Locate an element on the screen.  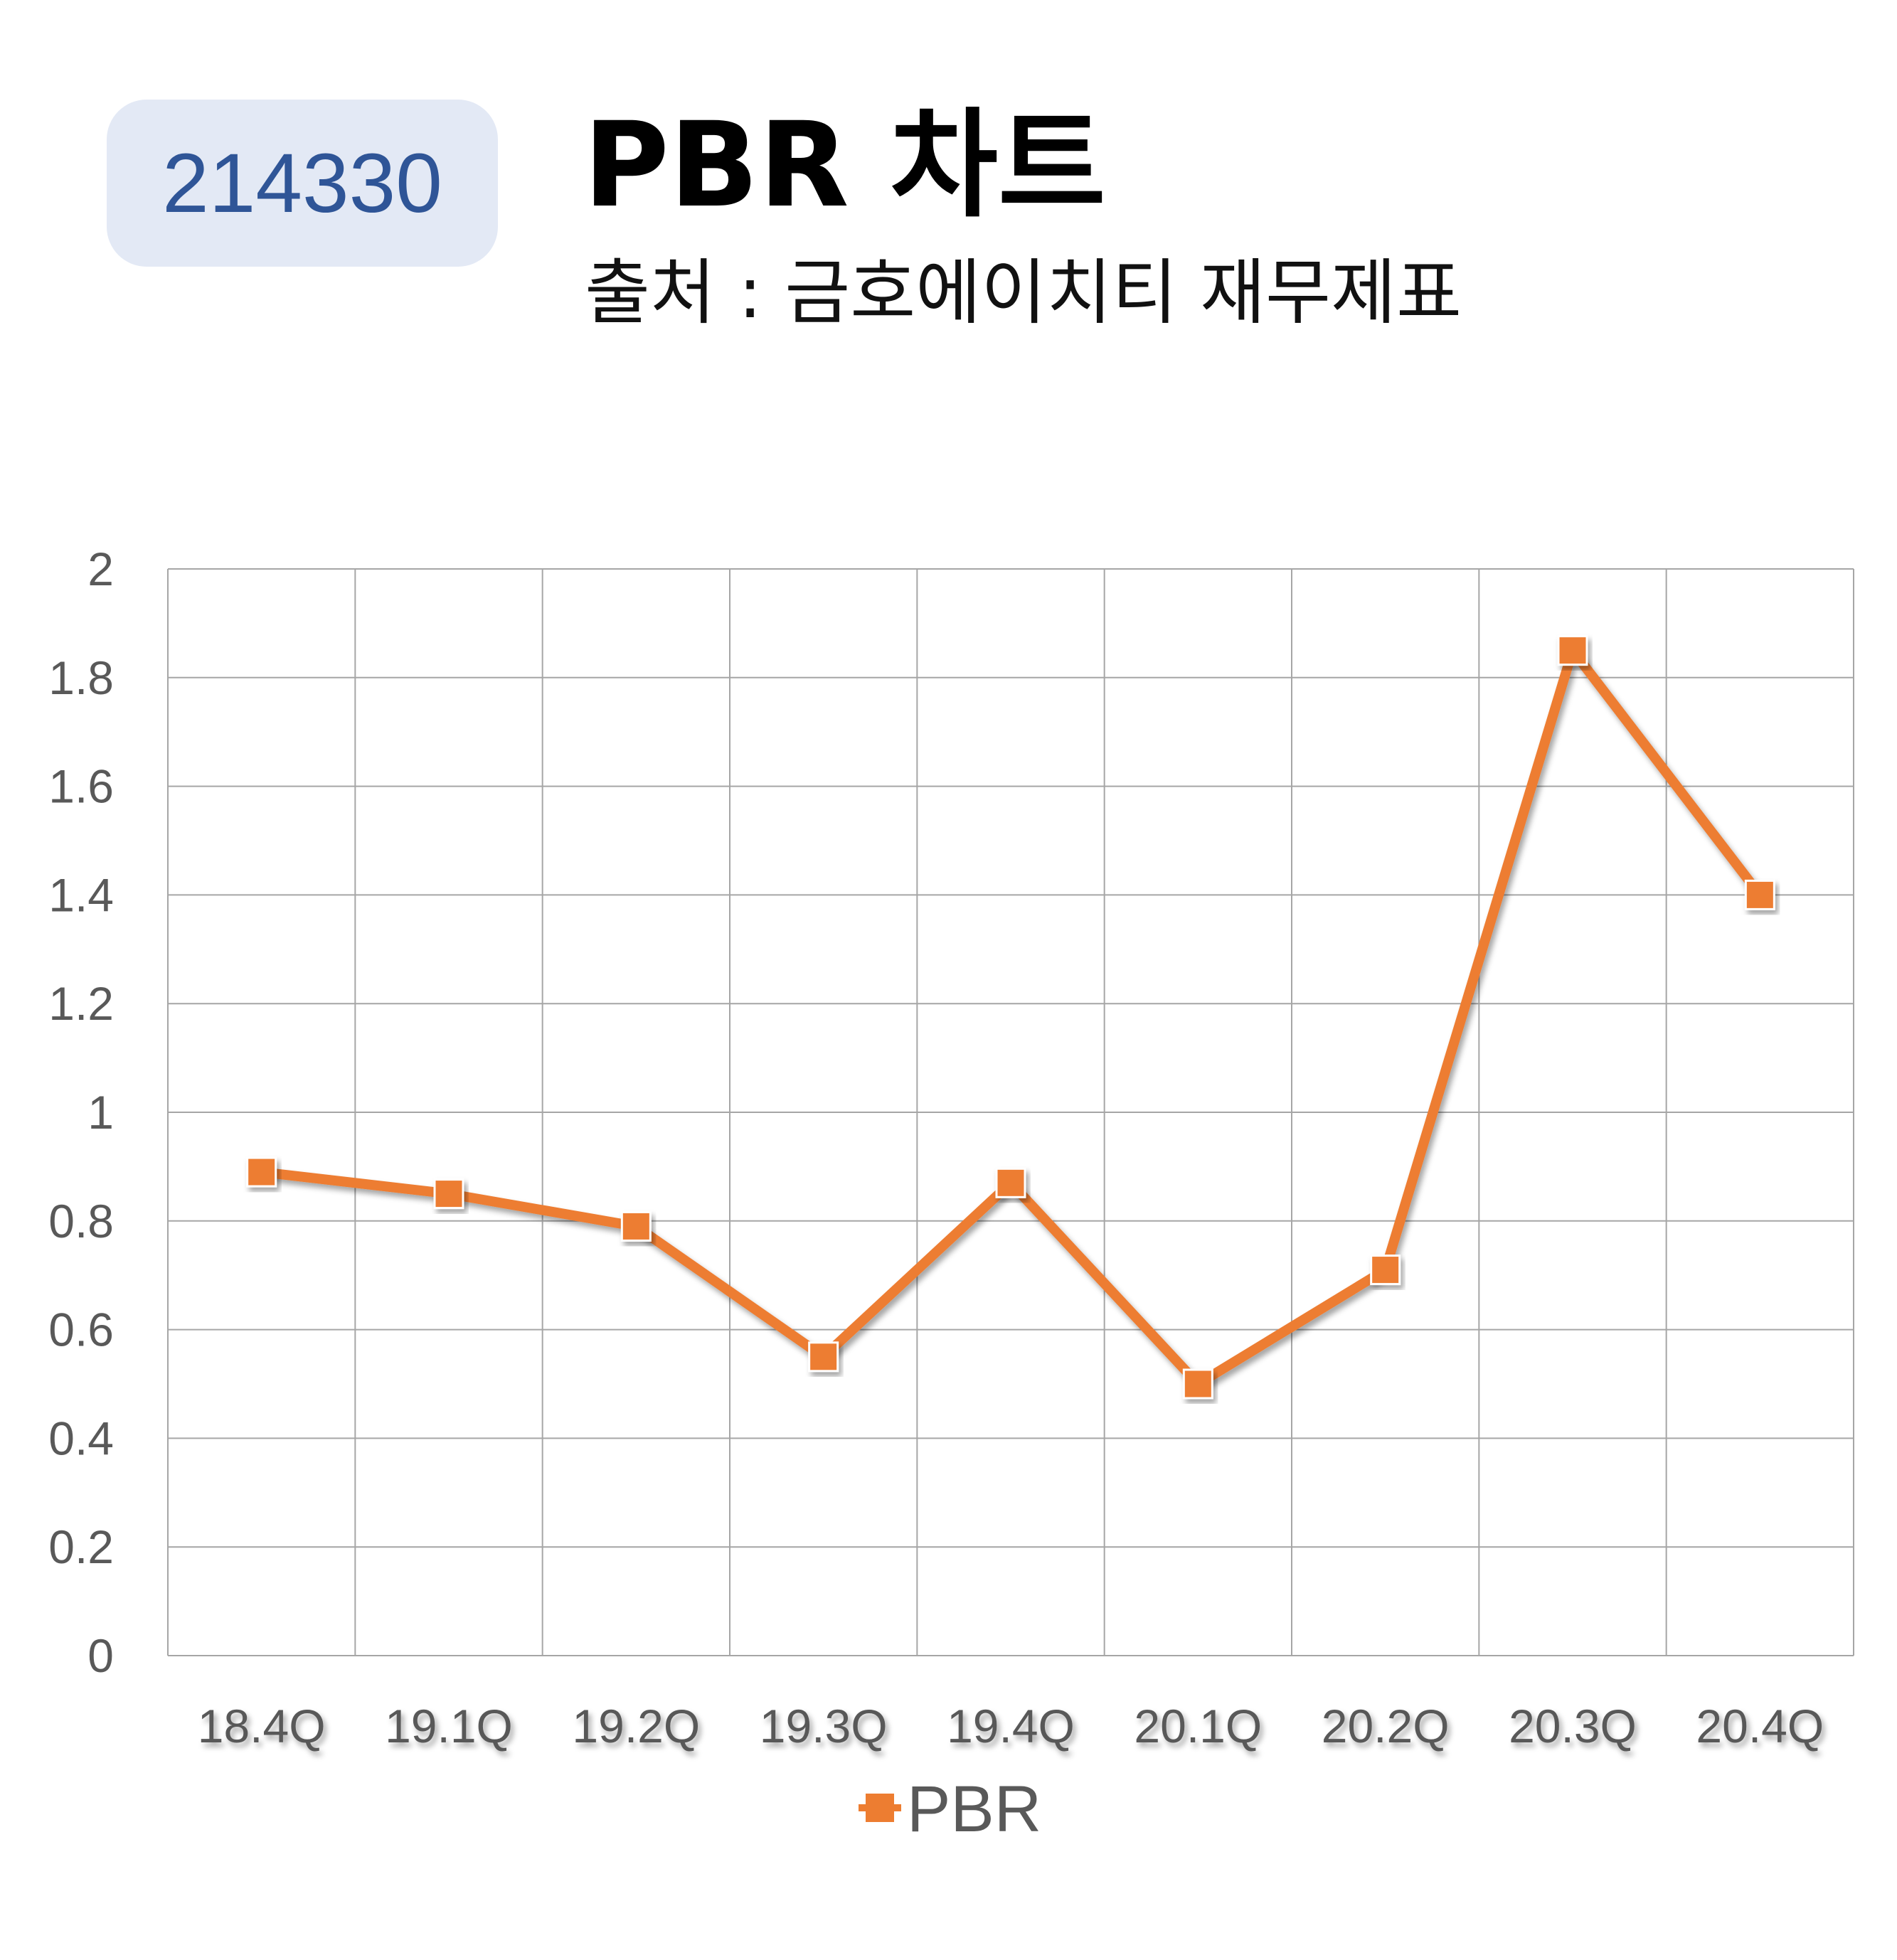
y-tick-label: 2 is located at coordinates (100, 569).